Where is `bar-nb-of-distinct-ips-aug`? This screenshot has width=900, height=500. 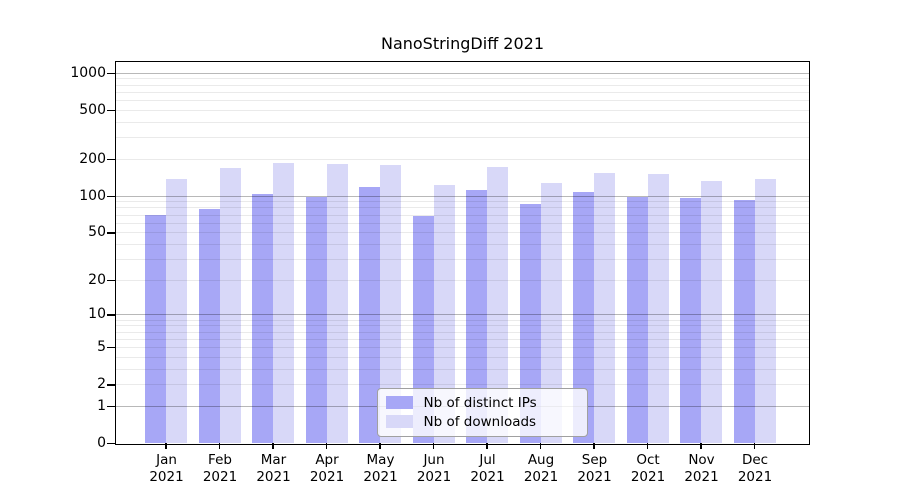
bar-nb-of-distinct-ips-aug is located at coordinates (530, 323).